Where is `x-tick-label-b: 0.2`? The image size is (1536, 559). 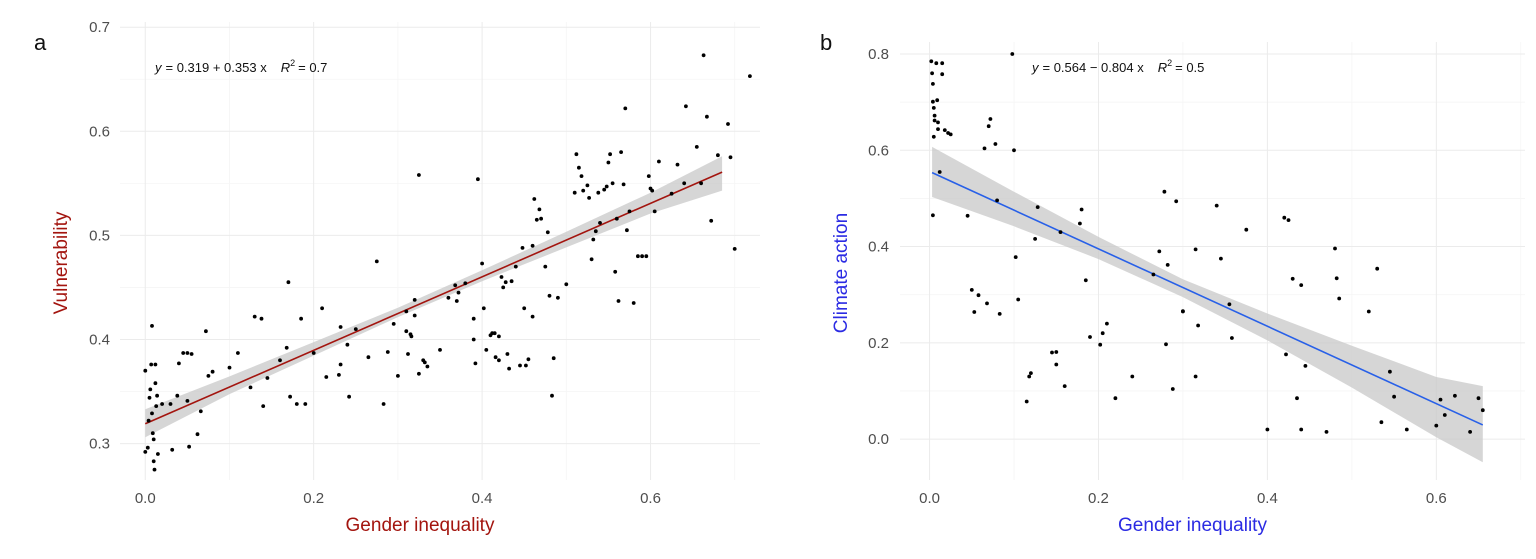
x-tick-label-b: 0.2 is located at coordinates (1098, 498).